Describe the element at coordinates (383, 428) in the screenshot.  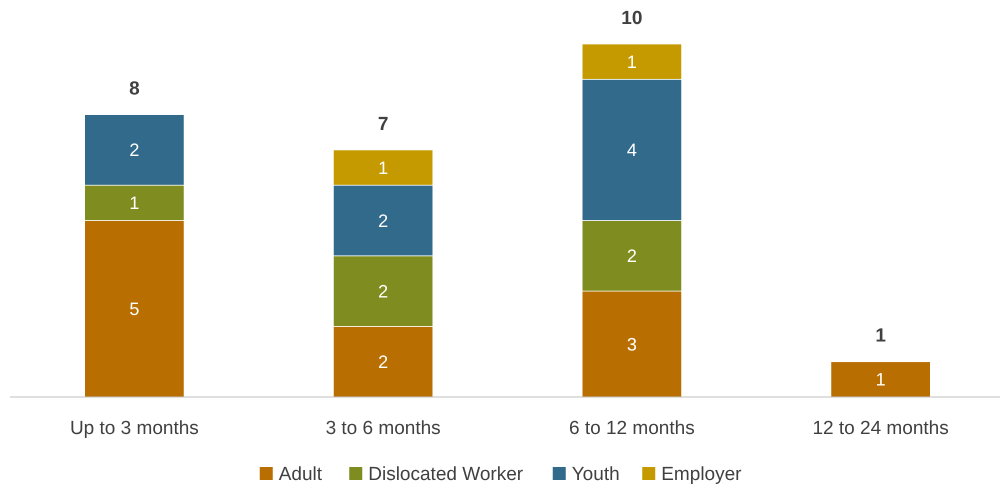
I see `x-tick-label: 3 to 6 months` at that location.